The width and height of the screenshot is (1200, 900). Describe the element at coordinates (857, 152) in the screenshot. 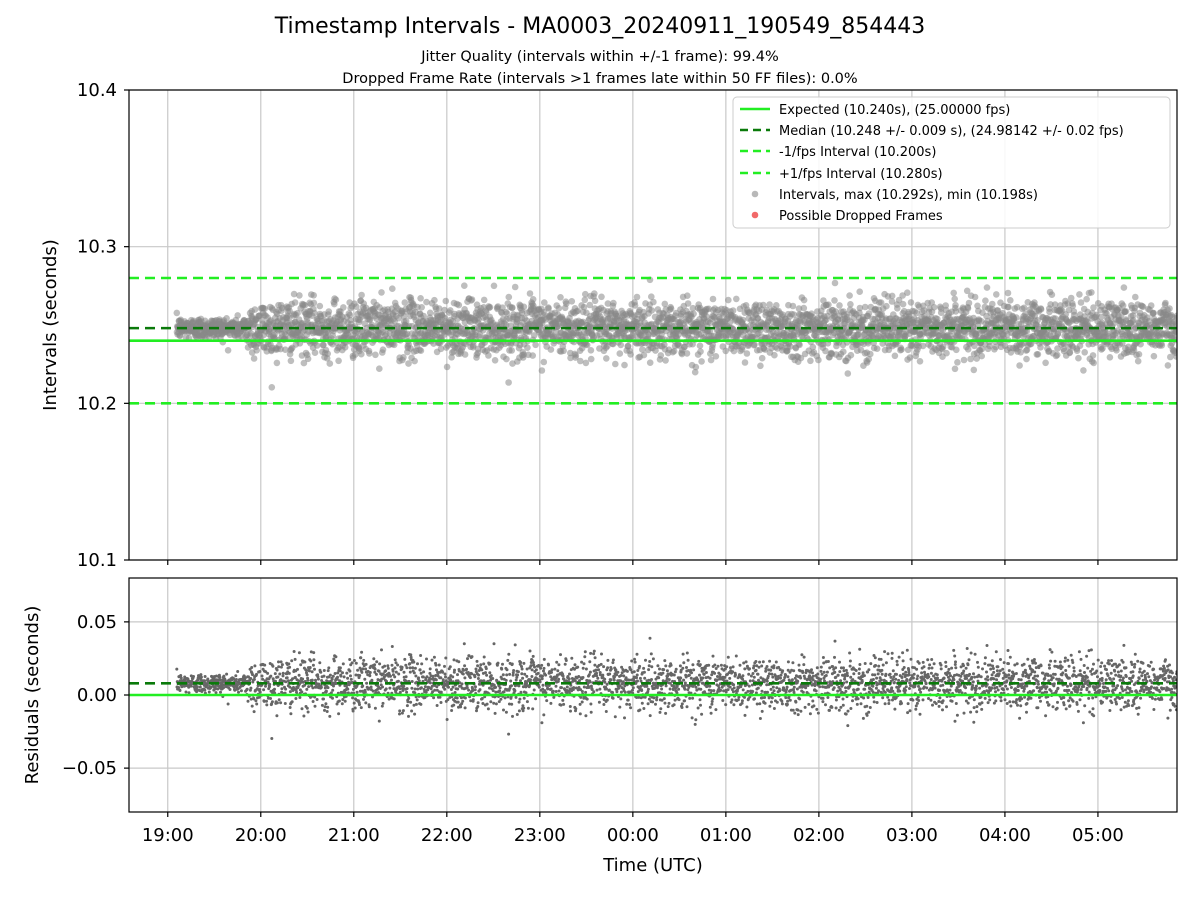

I see `legend-label: -1/fps Interval (10.200s)` at that location.